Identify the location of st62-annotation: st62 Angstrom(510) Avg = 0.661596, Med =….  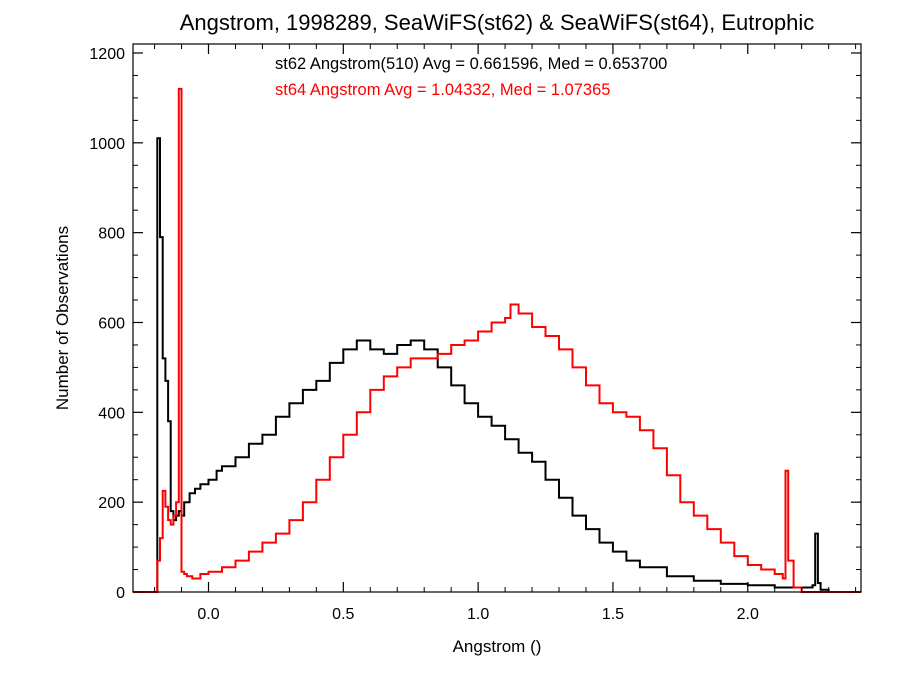
(471, 64).